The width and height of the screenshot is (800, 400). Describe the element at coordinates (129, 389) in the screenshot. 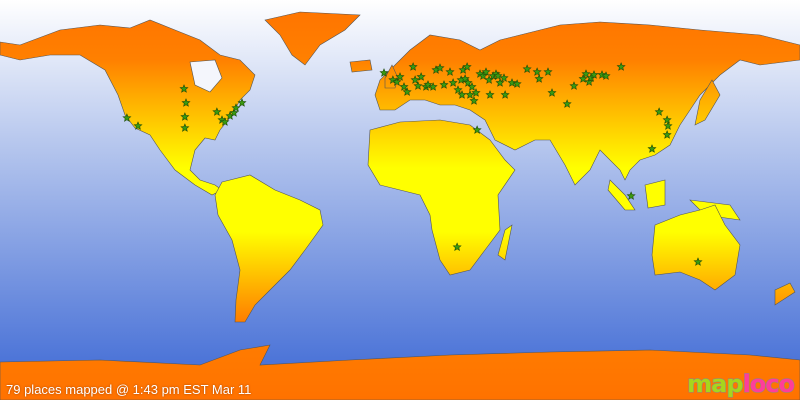

I see `places-mapped-caption: 79 places mapped @ 1:43 pm EST Mar 11` at that location.